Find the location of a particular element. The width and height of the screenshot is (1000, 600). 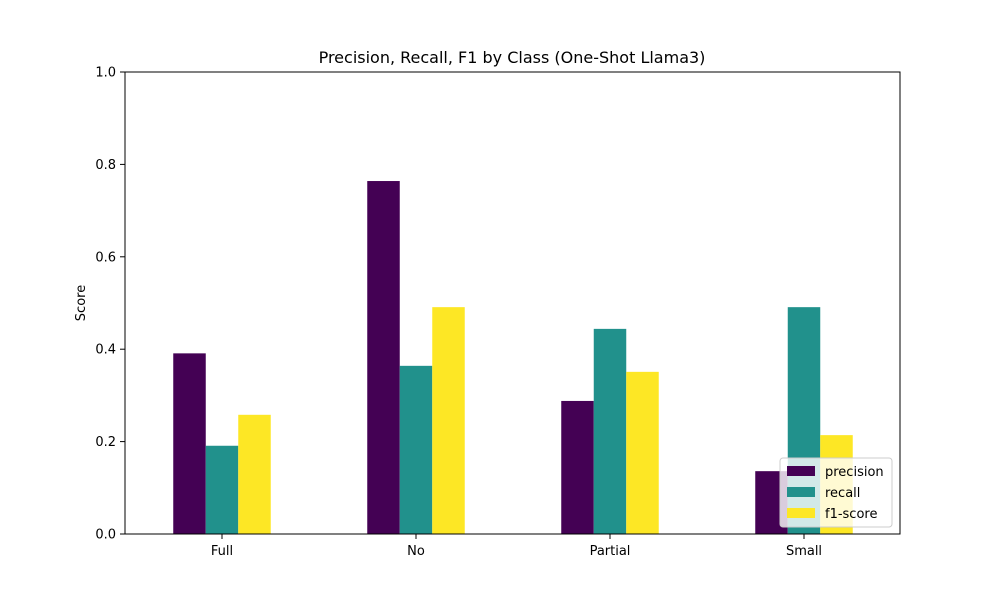

y-axis-label: Score is located at coordinates (81, 303).